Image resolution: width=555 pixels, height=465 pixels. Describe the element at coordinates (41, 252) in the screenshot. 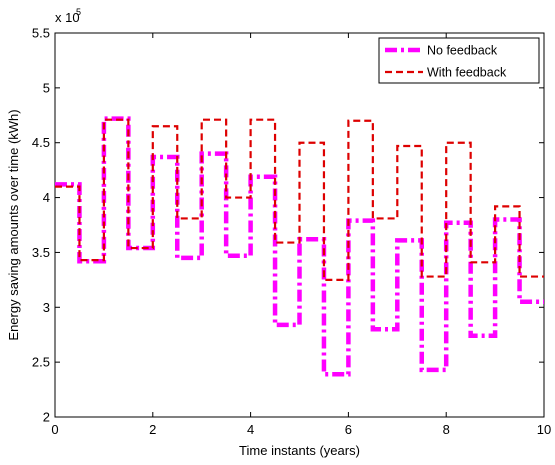

I see `y-tick-label: 3.5` at that location.